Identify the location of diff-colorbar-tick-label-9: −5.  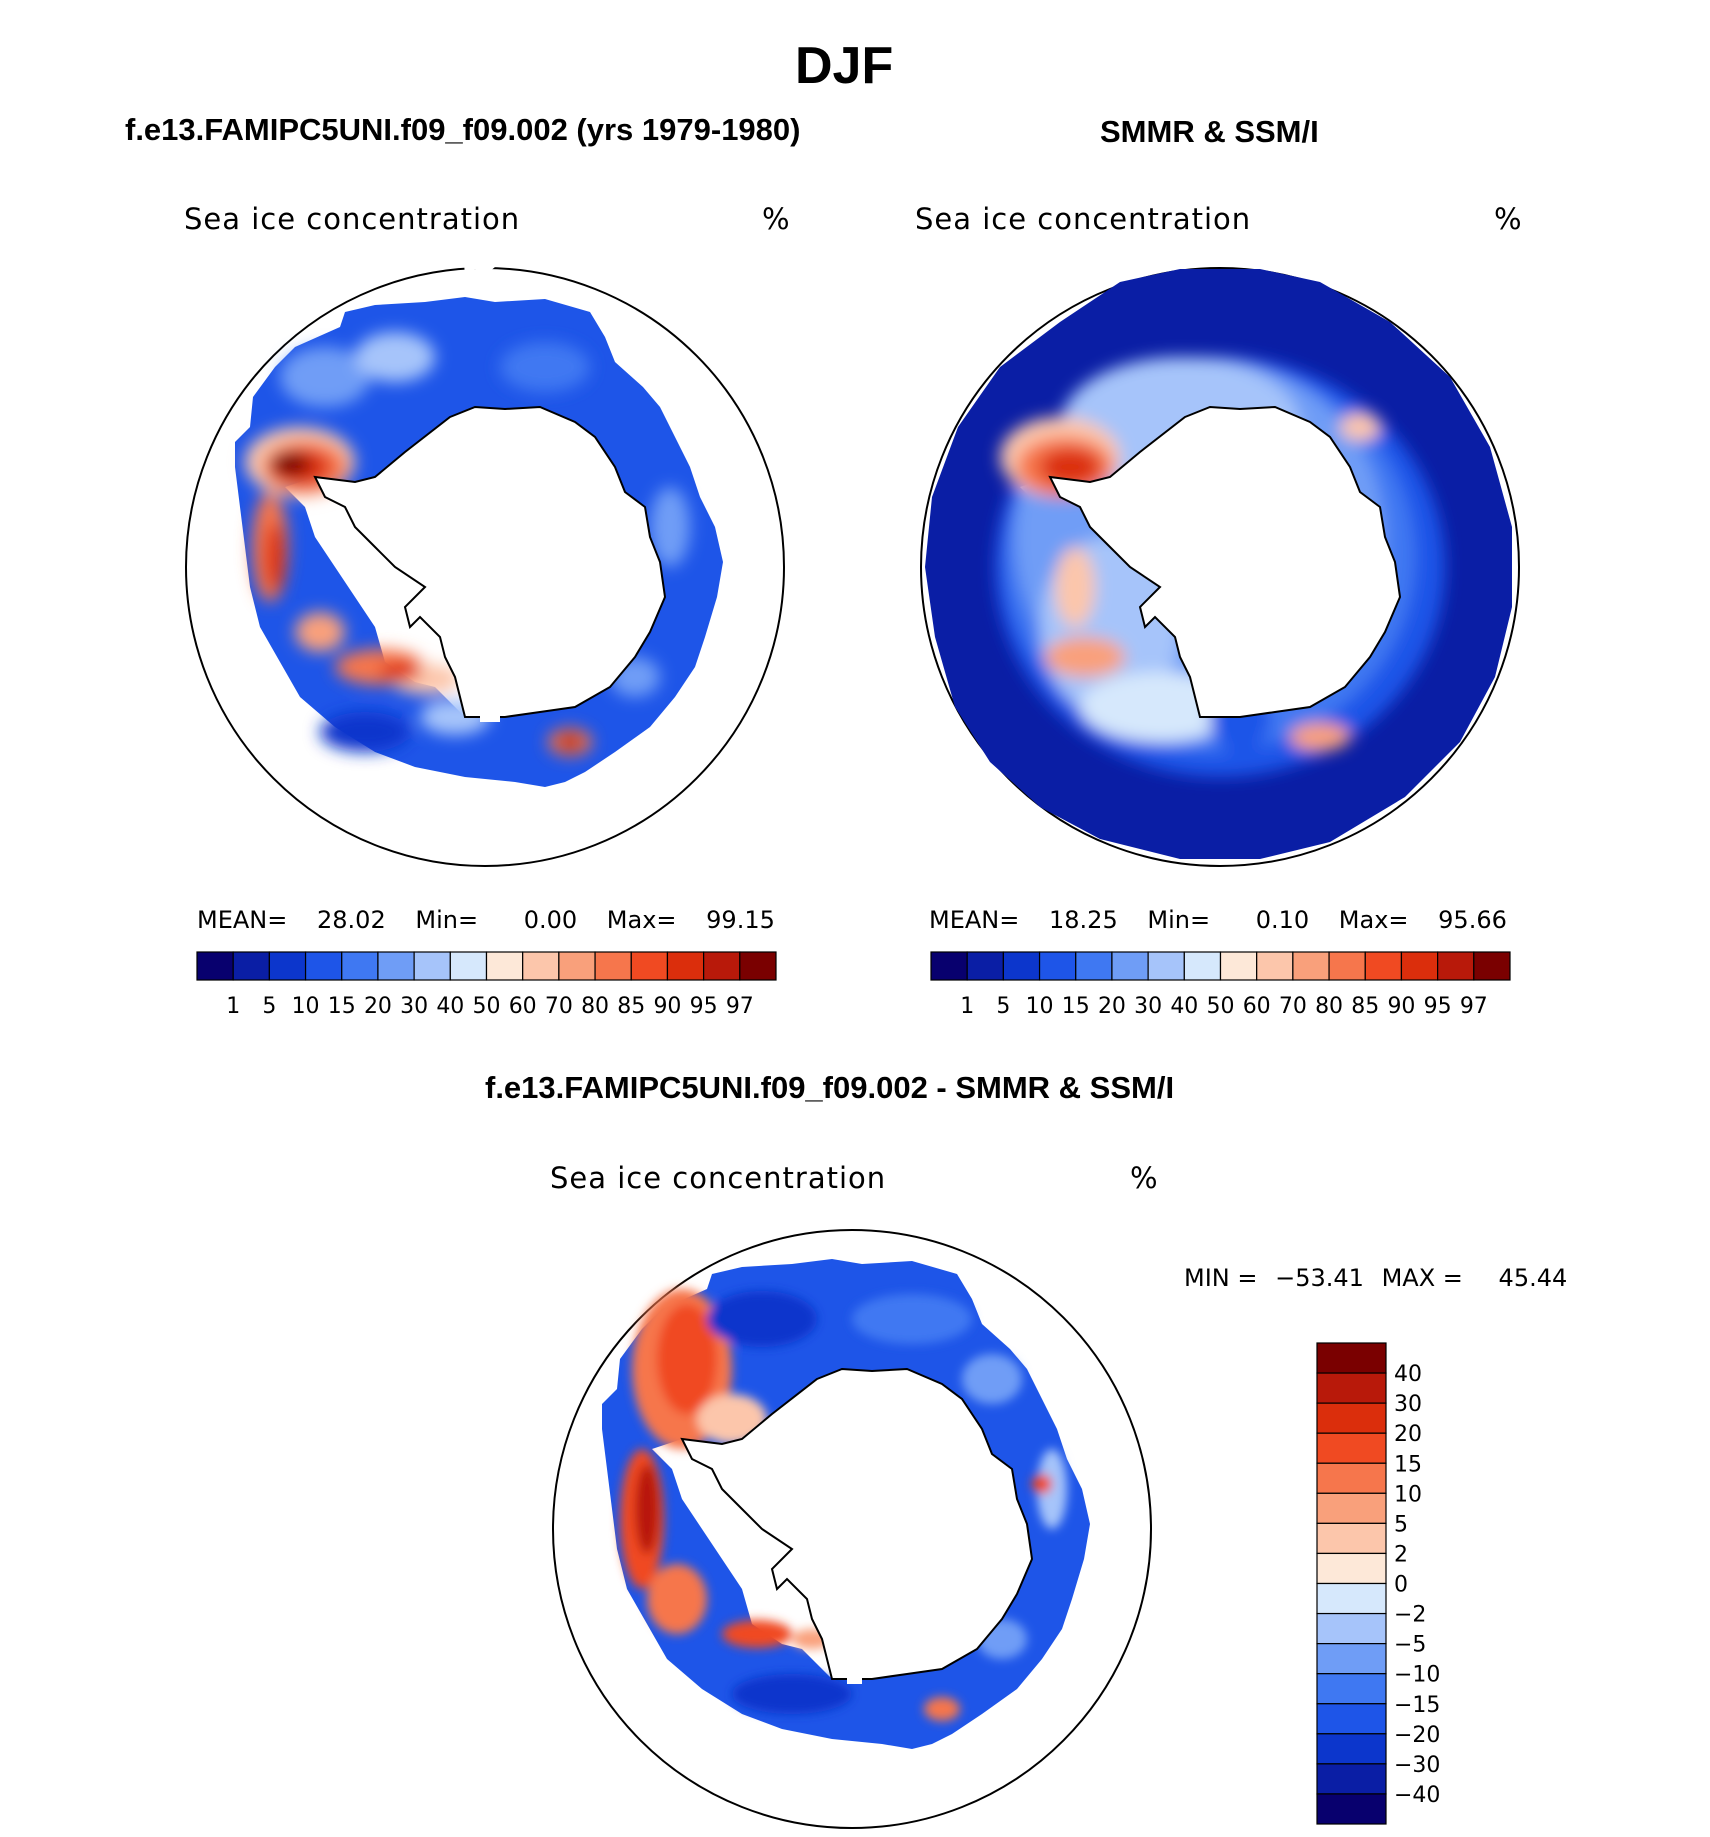
(1410, 1645).